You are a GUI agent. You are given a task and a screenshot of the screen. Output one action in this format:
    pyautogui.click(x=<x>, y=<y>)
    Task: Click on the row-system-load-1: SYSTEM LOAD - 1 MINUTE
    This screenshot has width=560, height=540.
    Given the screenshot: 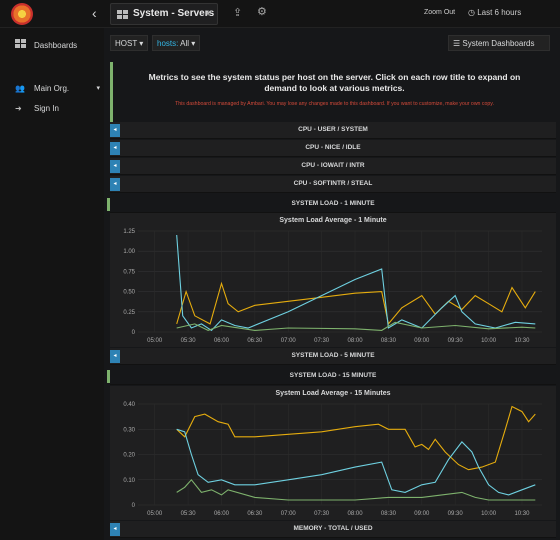 What is the action you would take?
    pyautogui.click(x=331, y=204)
    